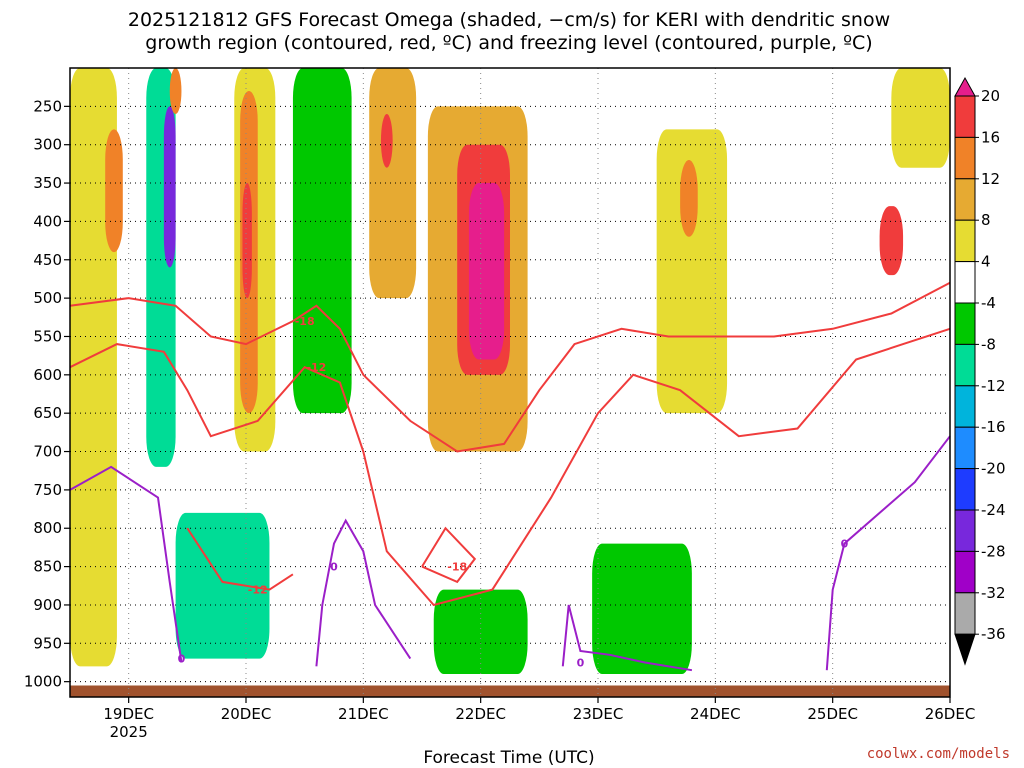 Image resolution: width=1024 pixels, height=768 pixels. What do you see at coordinates (993, 593) in the screenshot?
I see `colorbar-label: -32` at bounding box center [993, 593].